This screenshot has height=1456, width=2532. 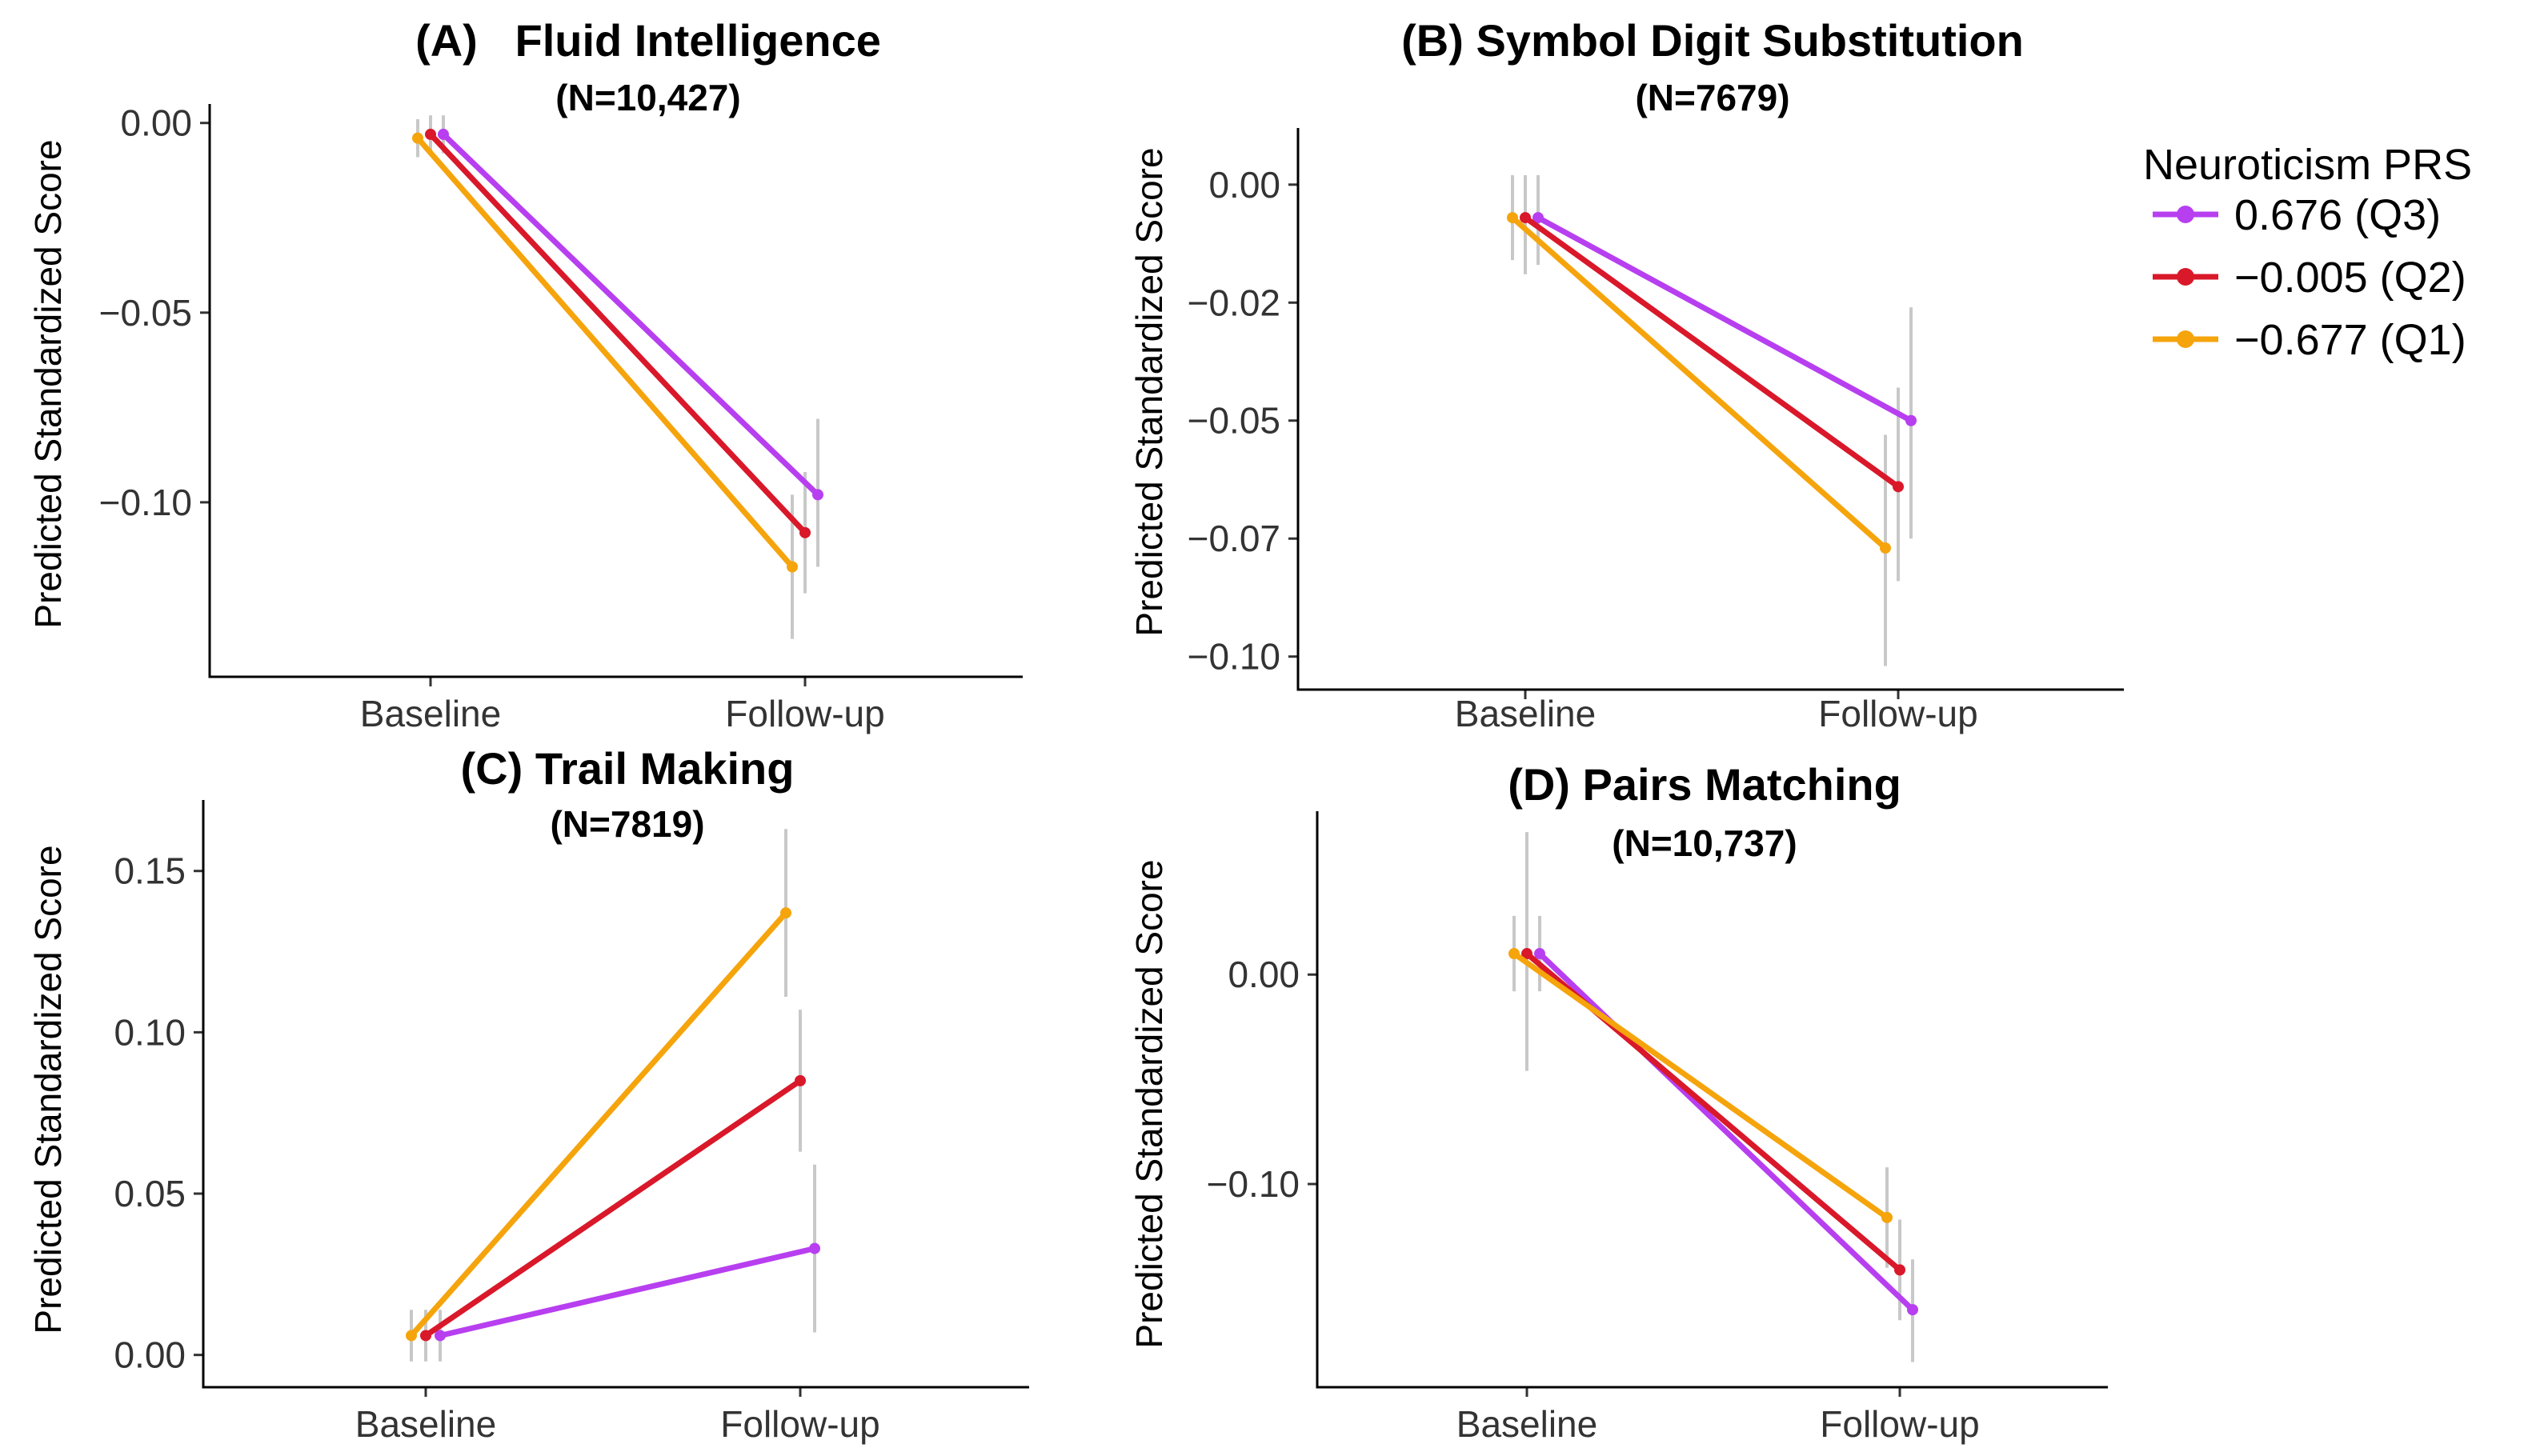 What do you see at coordinates (150, 1193) in the screenshot?
I see `y-tick-label: 0.05` at bounding box center [150, 1193].